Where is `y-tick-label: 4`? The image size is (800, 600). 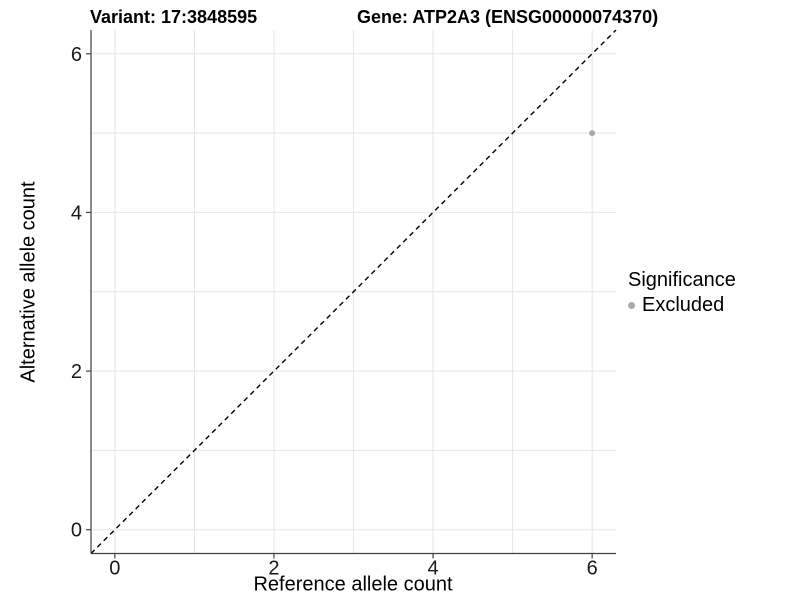 y-tick-label: 4 is located at coordinates (76, 213).